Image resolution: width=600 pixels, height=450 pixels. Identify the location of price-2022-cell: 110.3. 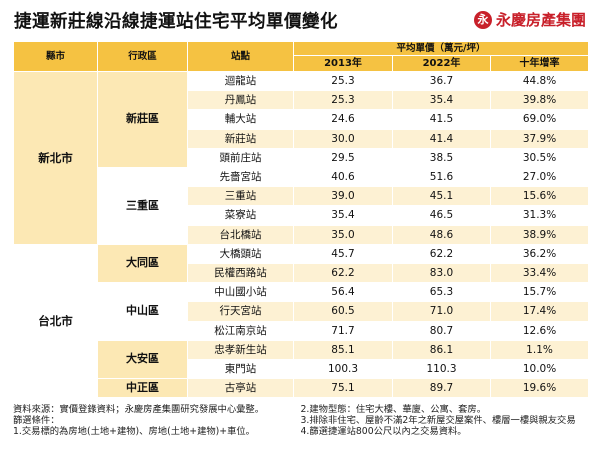
(441, 369).